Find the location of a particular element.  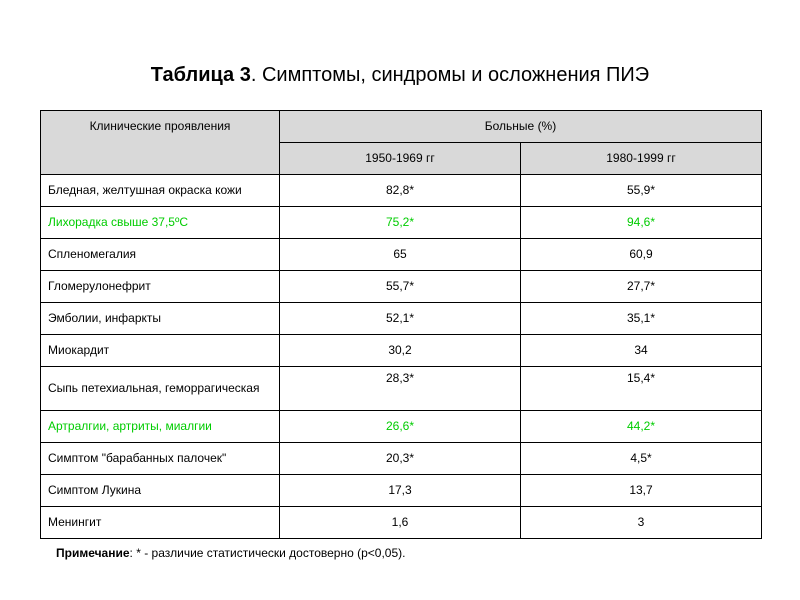

header-period-1980-1999: 1980-1999 гг is located at coordinates (641, 158).